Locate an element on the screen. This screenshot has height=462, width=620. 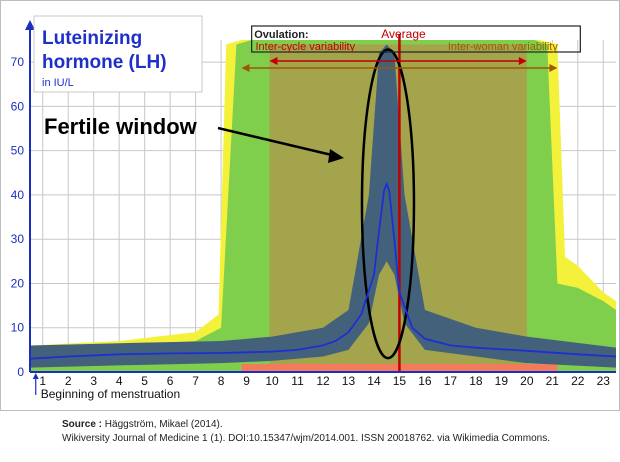
y-tick-label: 70 is located at coordinates (18, 62).